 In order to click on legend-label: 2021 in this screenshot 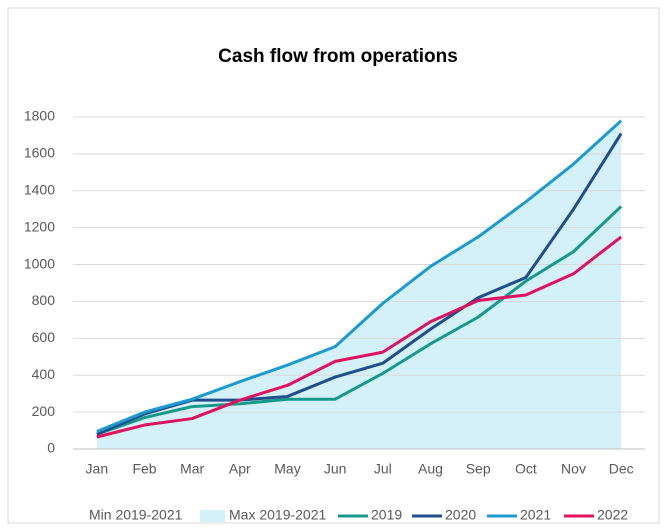, I will do `click(535, 515)`.